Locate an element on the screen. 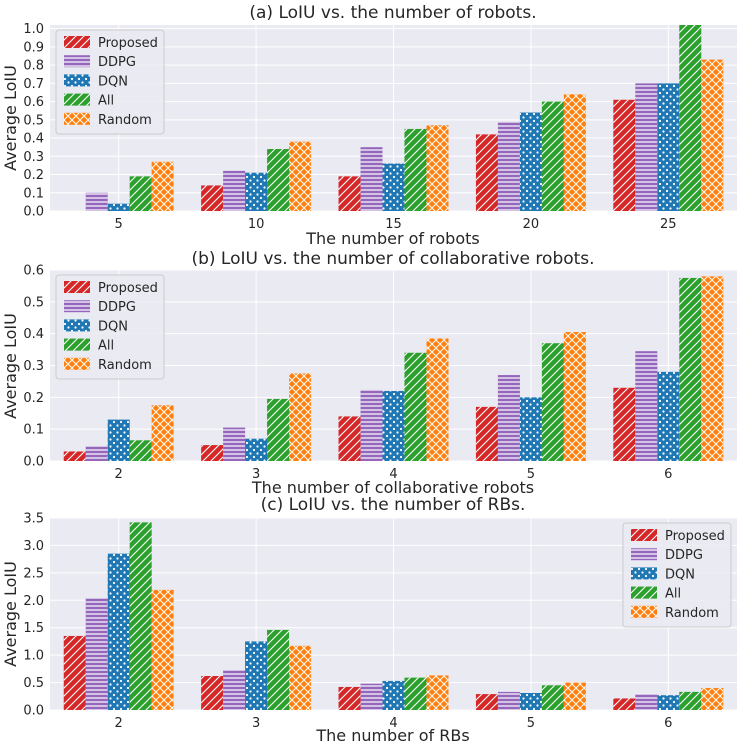  y-tick-label-b: 0.6 is located at coordinates (33, 271).